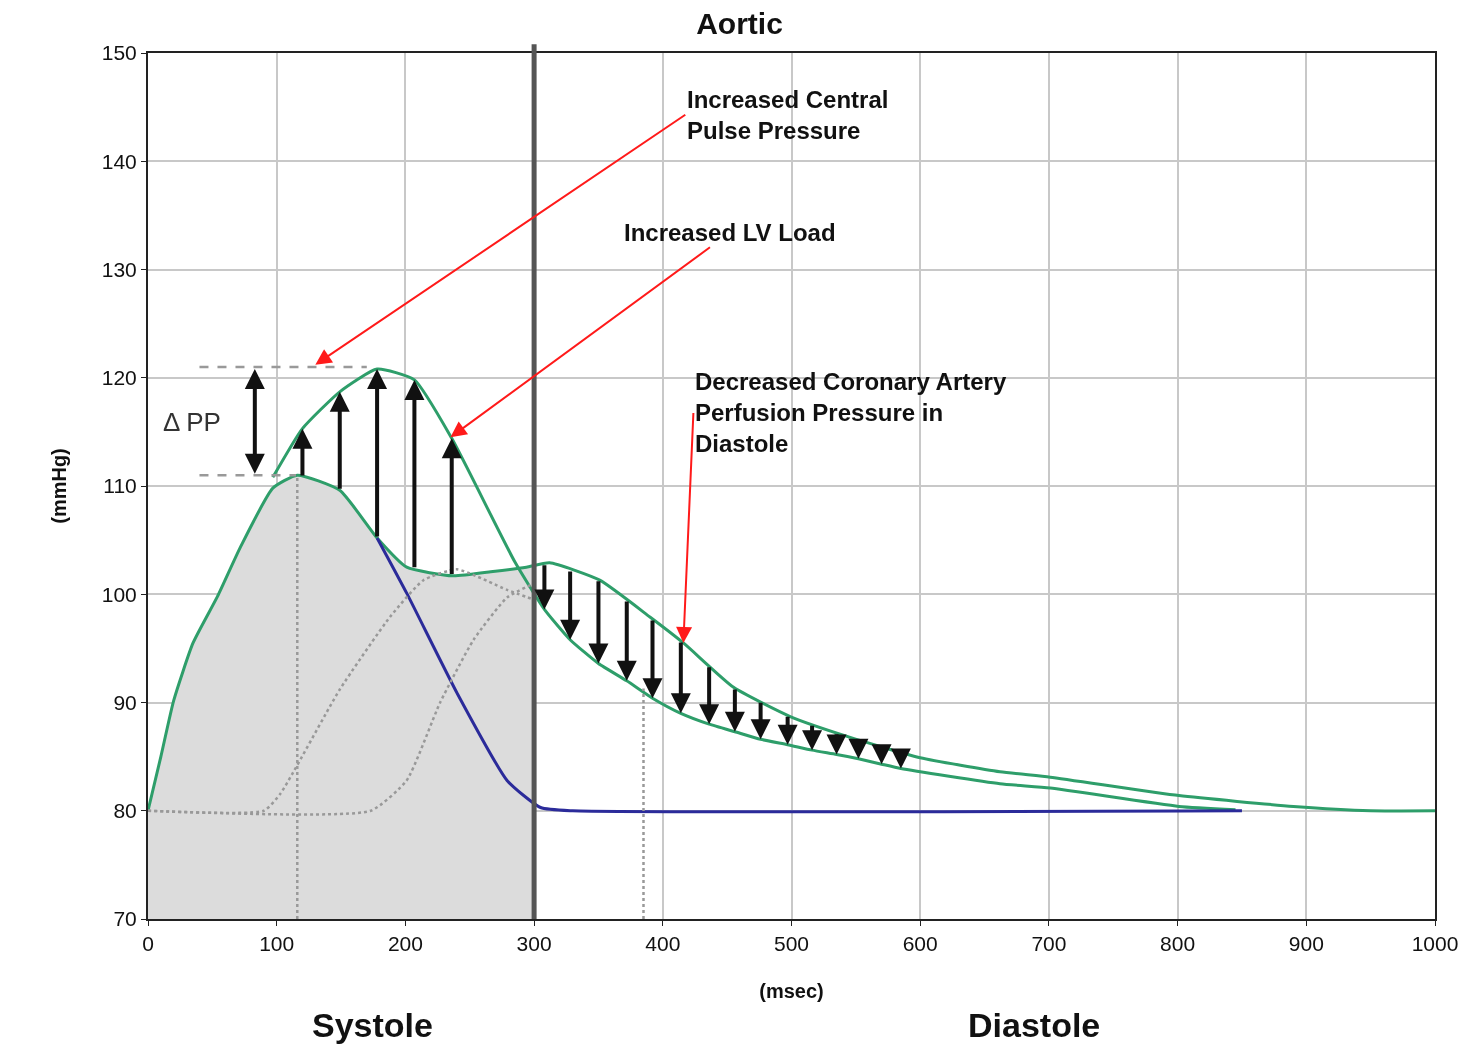  I want to click on x-tick-label: 900, so click(1306, 944).